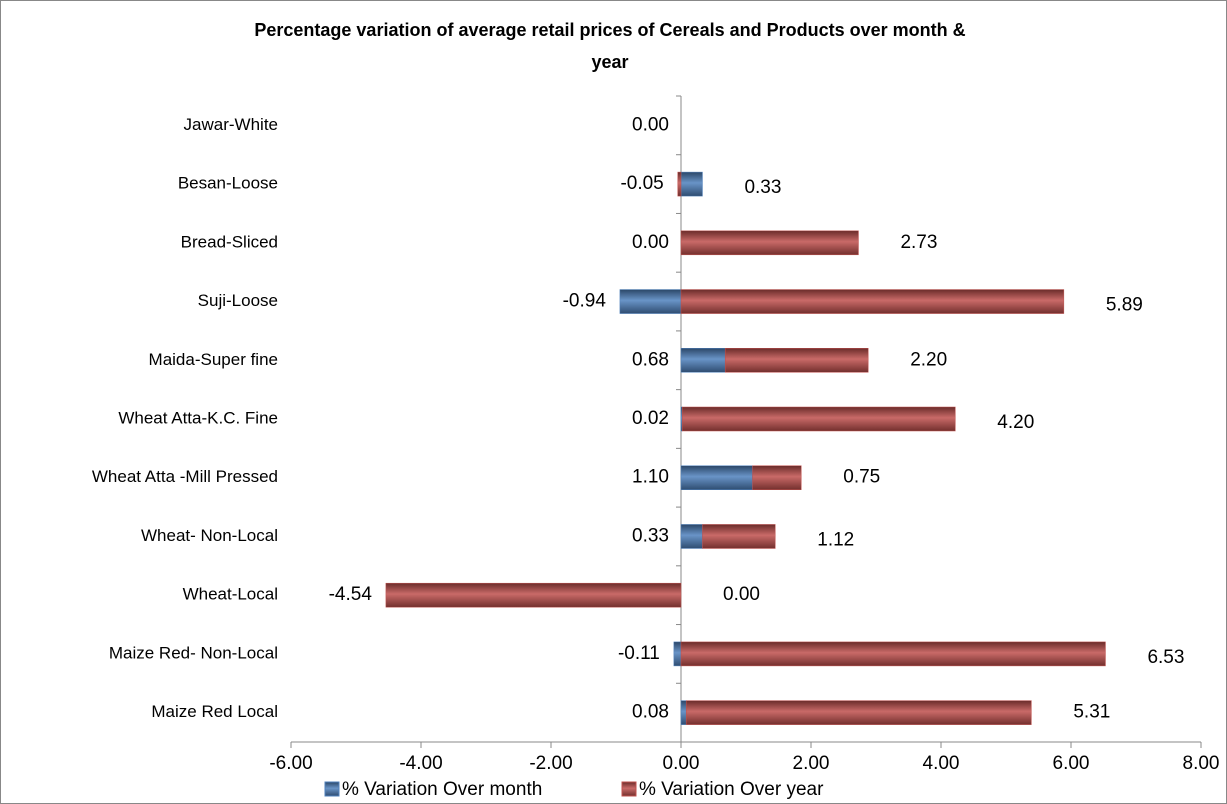 This screenshot has height=804, width=1227. Describe the element at coordinates (1201, 763) in the screenshot. I see `x-tick-label: 8.00` at that location.